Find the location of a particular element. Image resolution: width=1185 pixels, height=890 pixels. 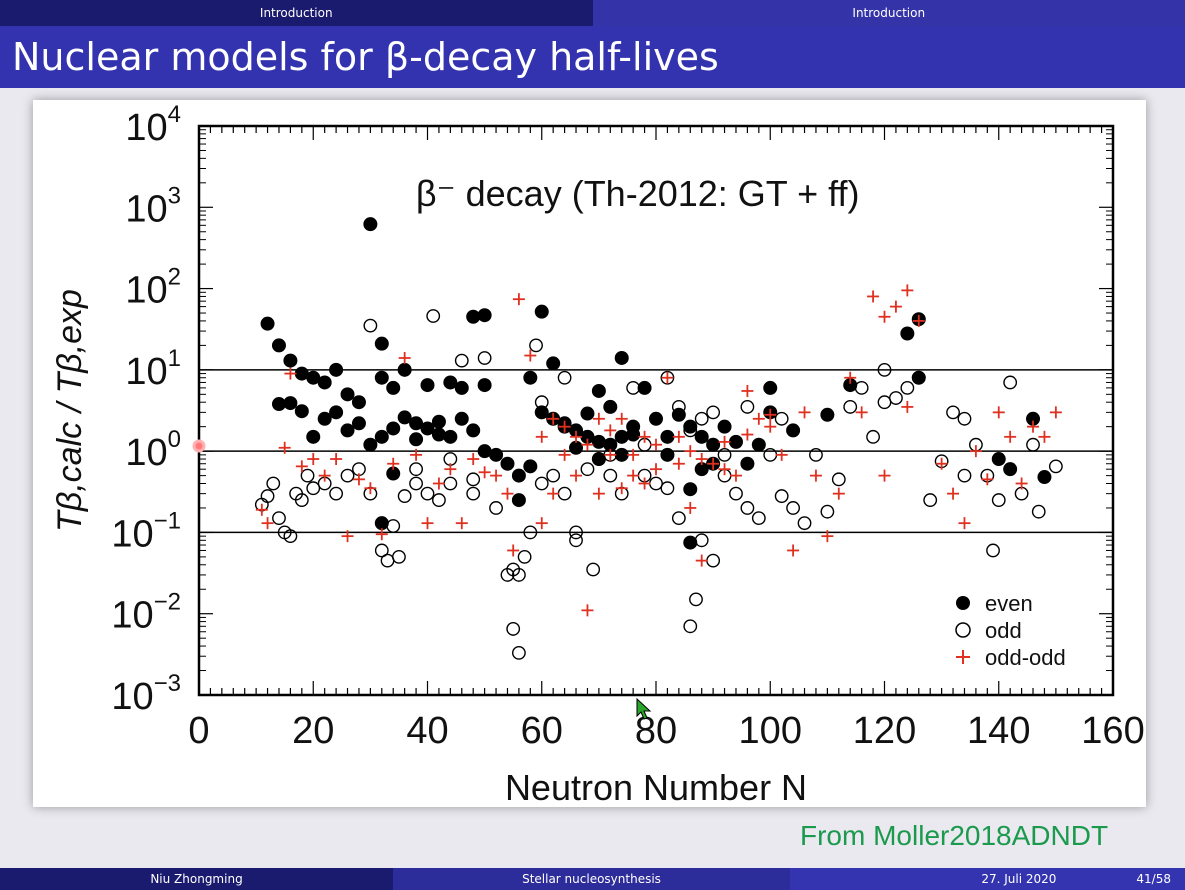

nav-section-right: Introduction is located at coordinates (888, 13).